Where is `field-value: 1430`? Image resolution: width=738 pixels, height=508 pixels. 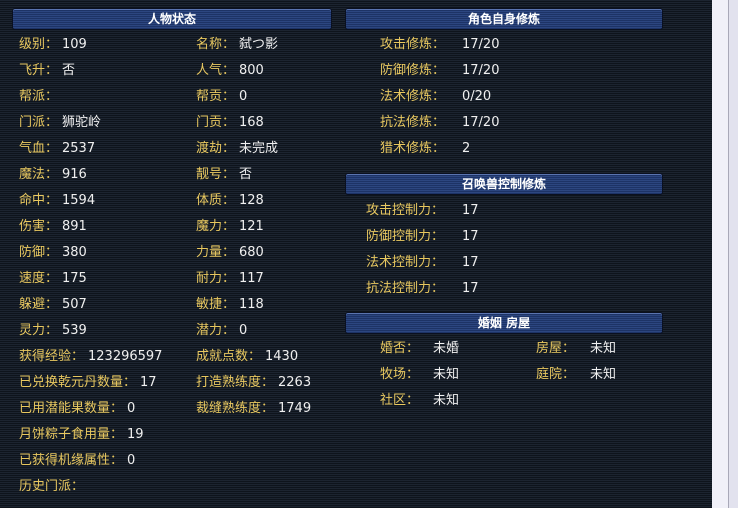 field-value: 1430 is located at coordinates (282, 356).